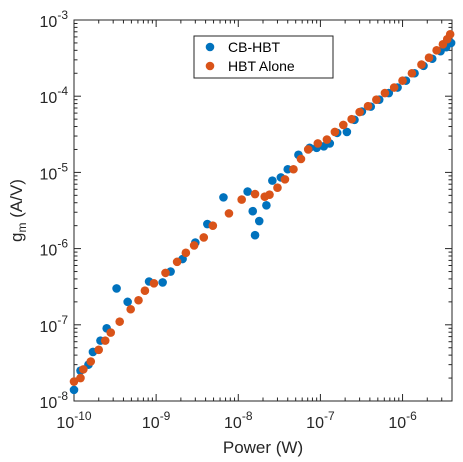  What do you see at coordinates (62, 396) in the screenshot?
I see `y-tick-label-exponent: -8` at bounding box center [62, 396].